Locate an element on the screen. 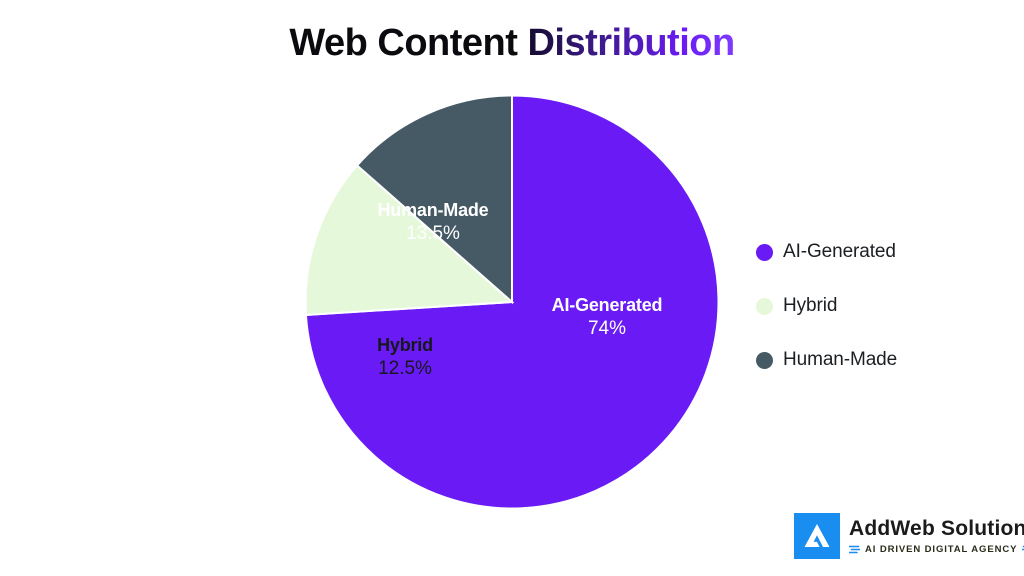 The image size is (1024, 576). brand-tagline: AI DRIVEN DIGITAL AGENCY is located at coordinates (941, 549).